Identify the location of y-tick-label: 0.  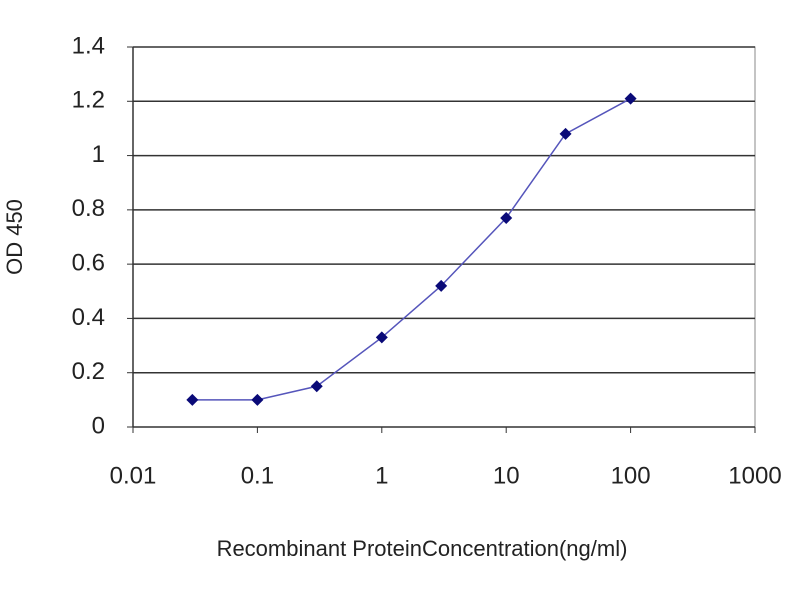
(98, 425).